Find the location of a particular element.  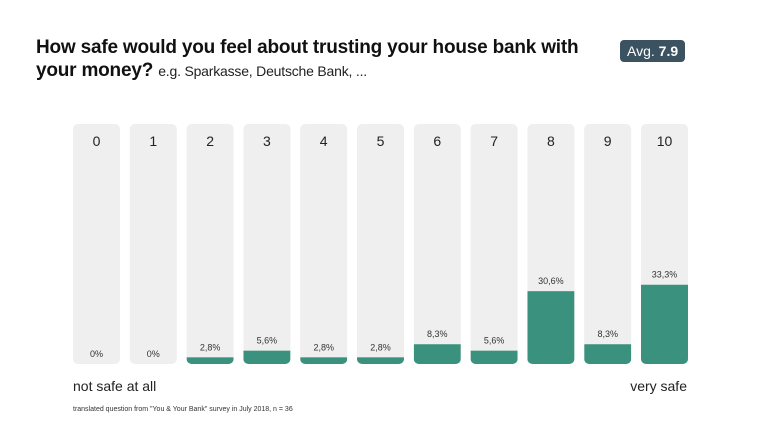

category-label: 4 is located at coordinates (324, 141).